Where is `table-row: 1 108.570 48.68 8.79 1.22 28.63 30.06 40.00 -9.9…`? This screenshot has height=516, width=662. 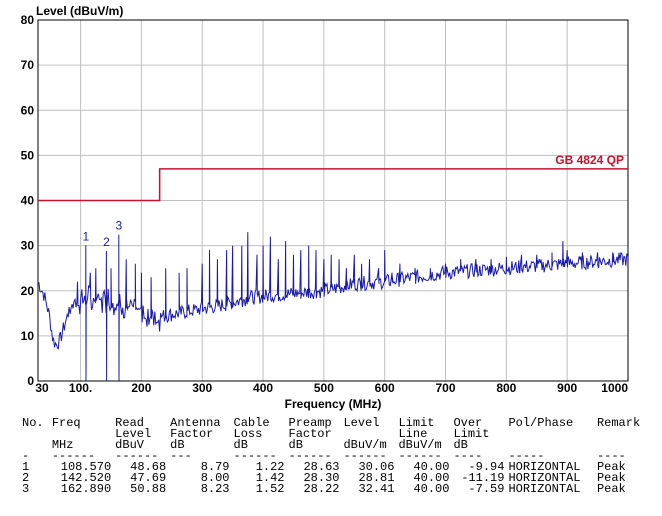 table-row: 1 108.570 48.68 8.79 1.22 28.63 30.06 40.00 -9.9… is located at coordinates (337, 467).